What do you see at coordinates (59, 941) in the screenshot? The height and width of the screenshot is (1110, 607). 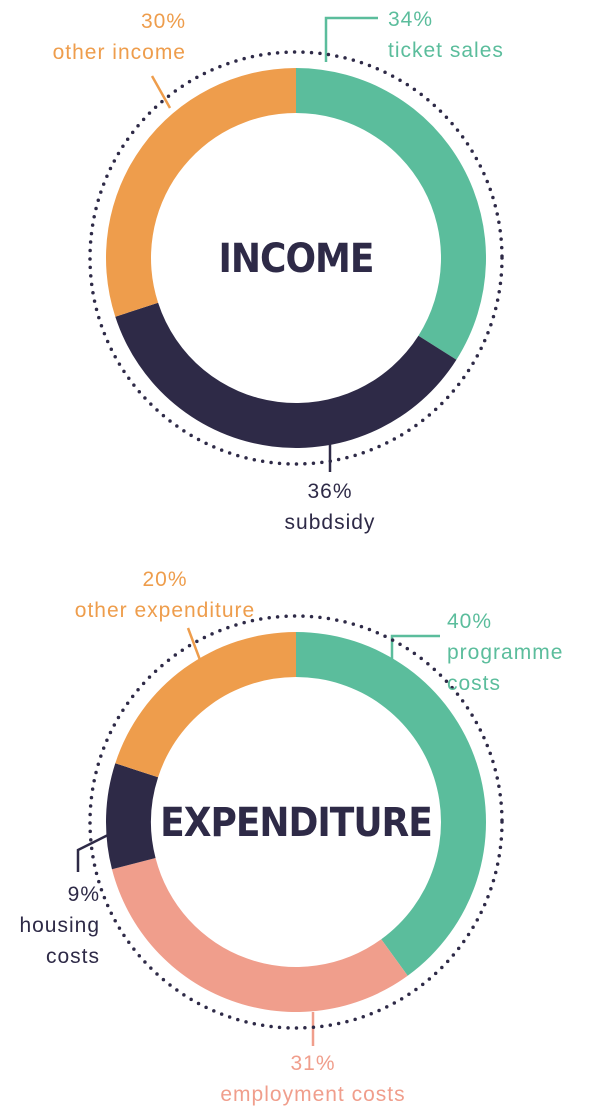 I see `category-label: housing costs` at bounding box center [59, 941].